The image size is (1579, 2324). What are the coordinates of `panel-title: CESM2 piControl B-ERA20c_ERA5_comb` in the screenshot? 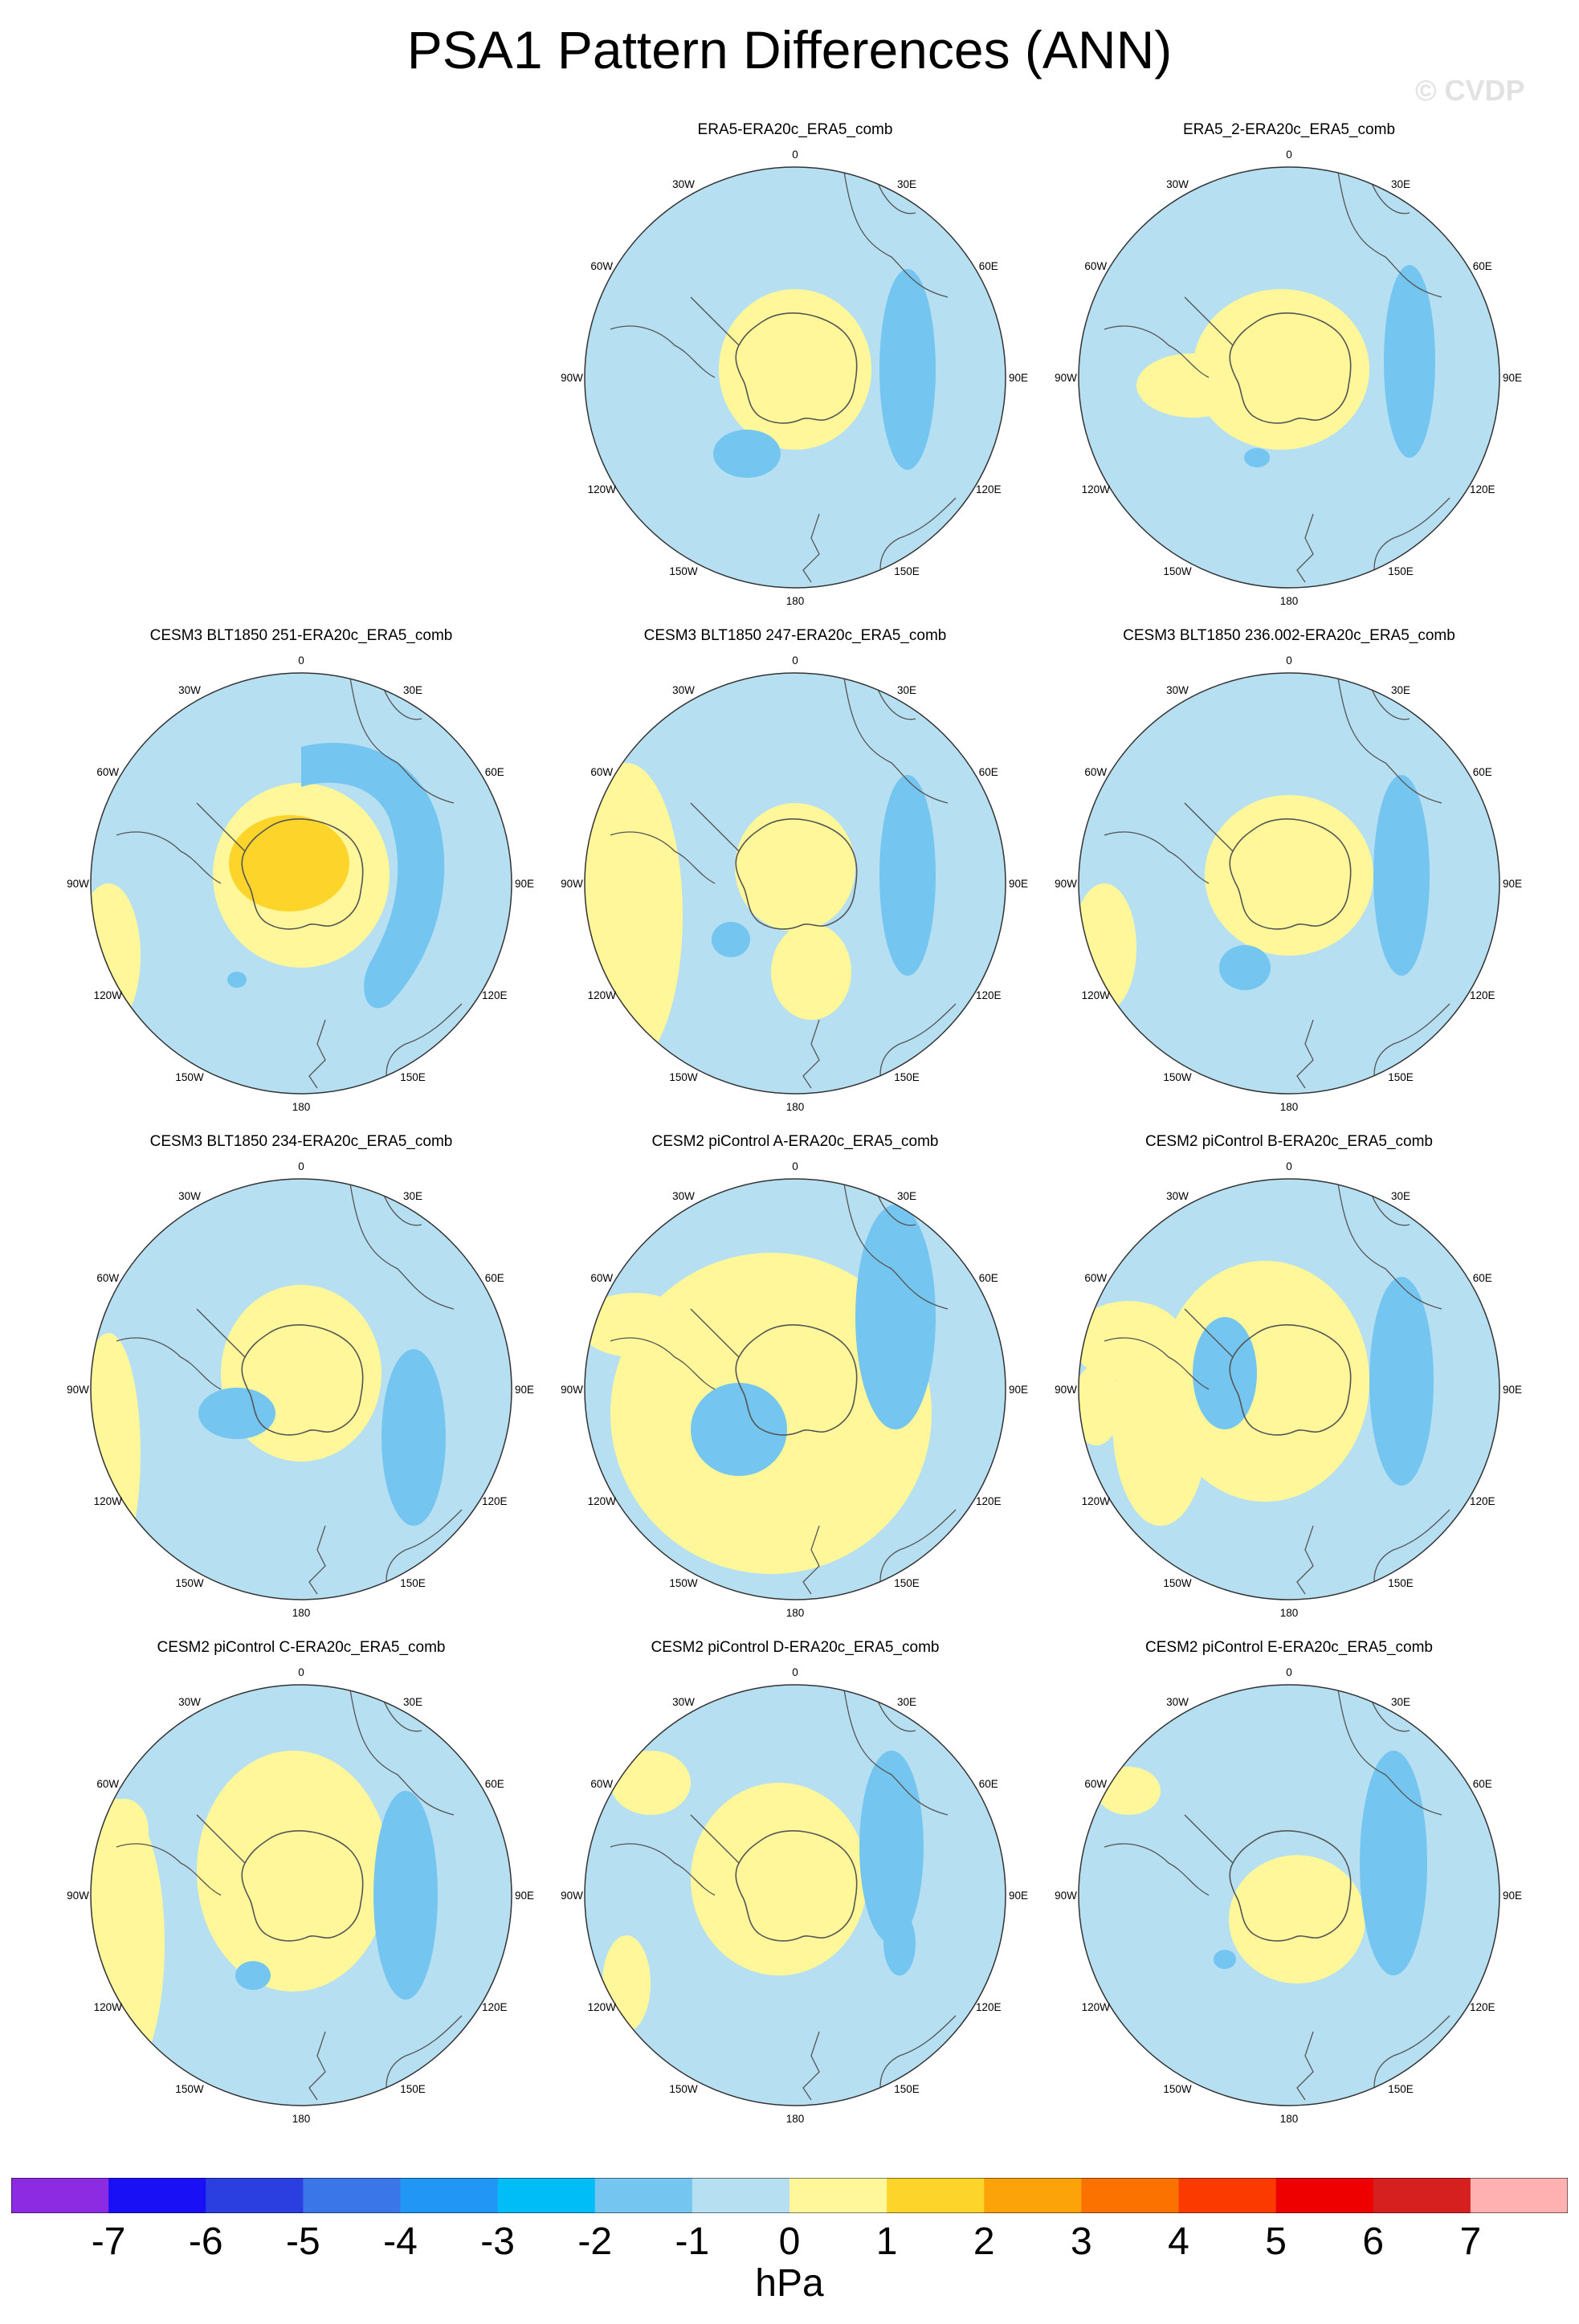 It's located at (1289, 1142).